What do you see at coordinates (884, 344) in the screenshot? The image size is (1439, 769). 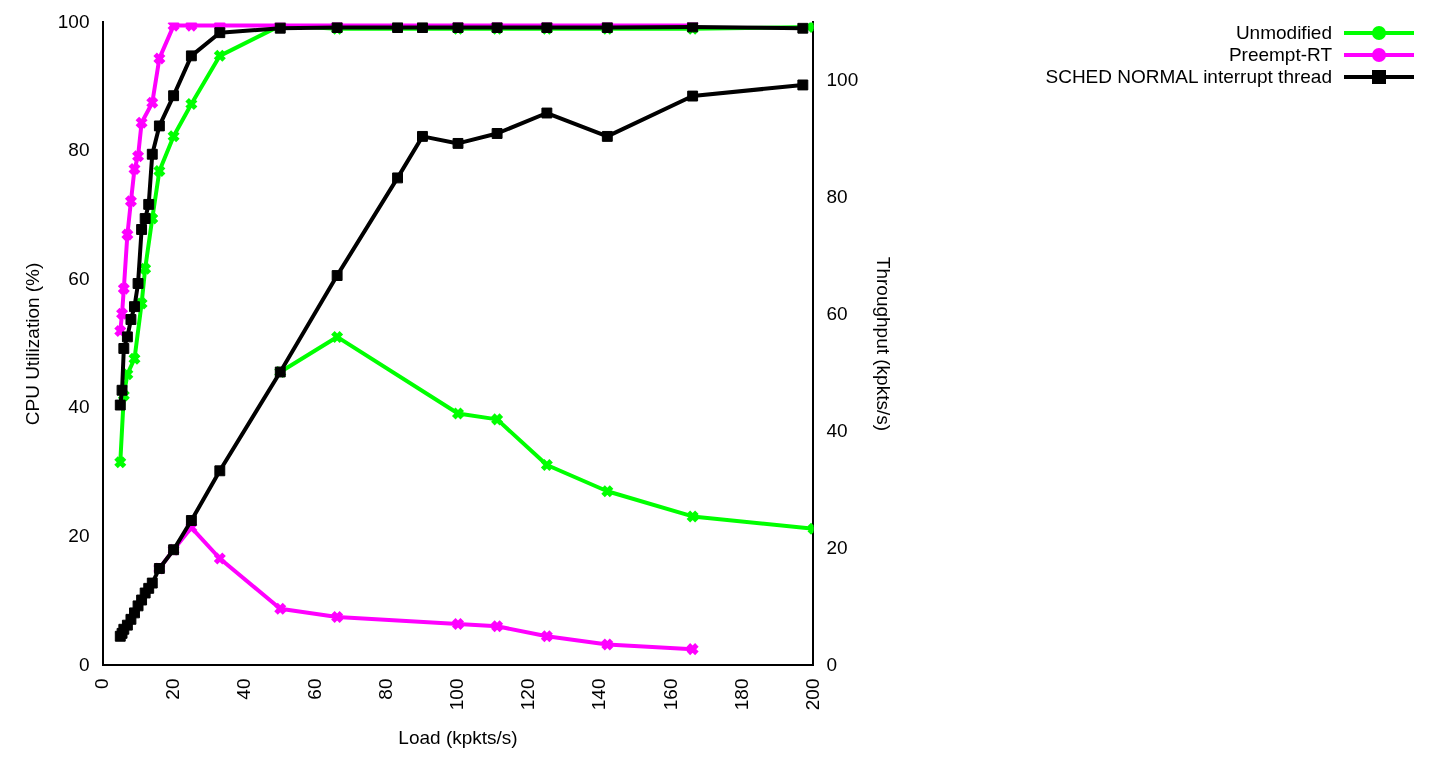 I see `y2-axis-title: Throughput (kpkts/s)` at bounding box center [884, 344].